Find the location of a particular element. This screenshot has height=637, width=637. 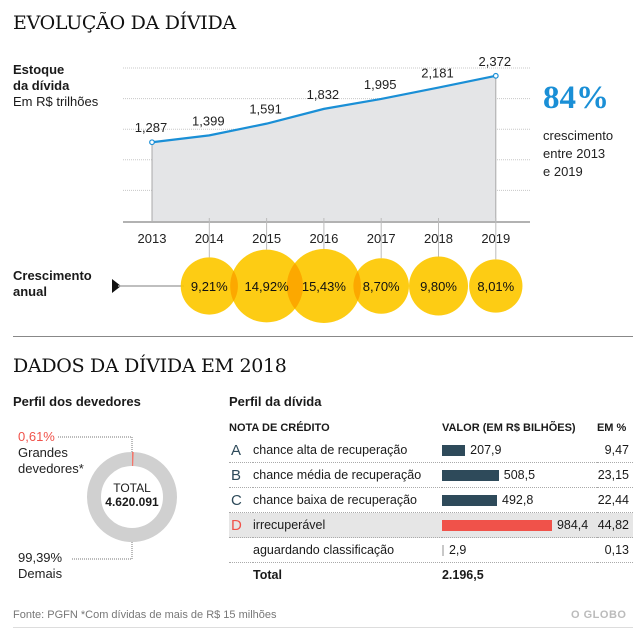

bubble-group is located at coordinates (351, 286).